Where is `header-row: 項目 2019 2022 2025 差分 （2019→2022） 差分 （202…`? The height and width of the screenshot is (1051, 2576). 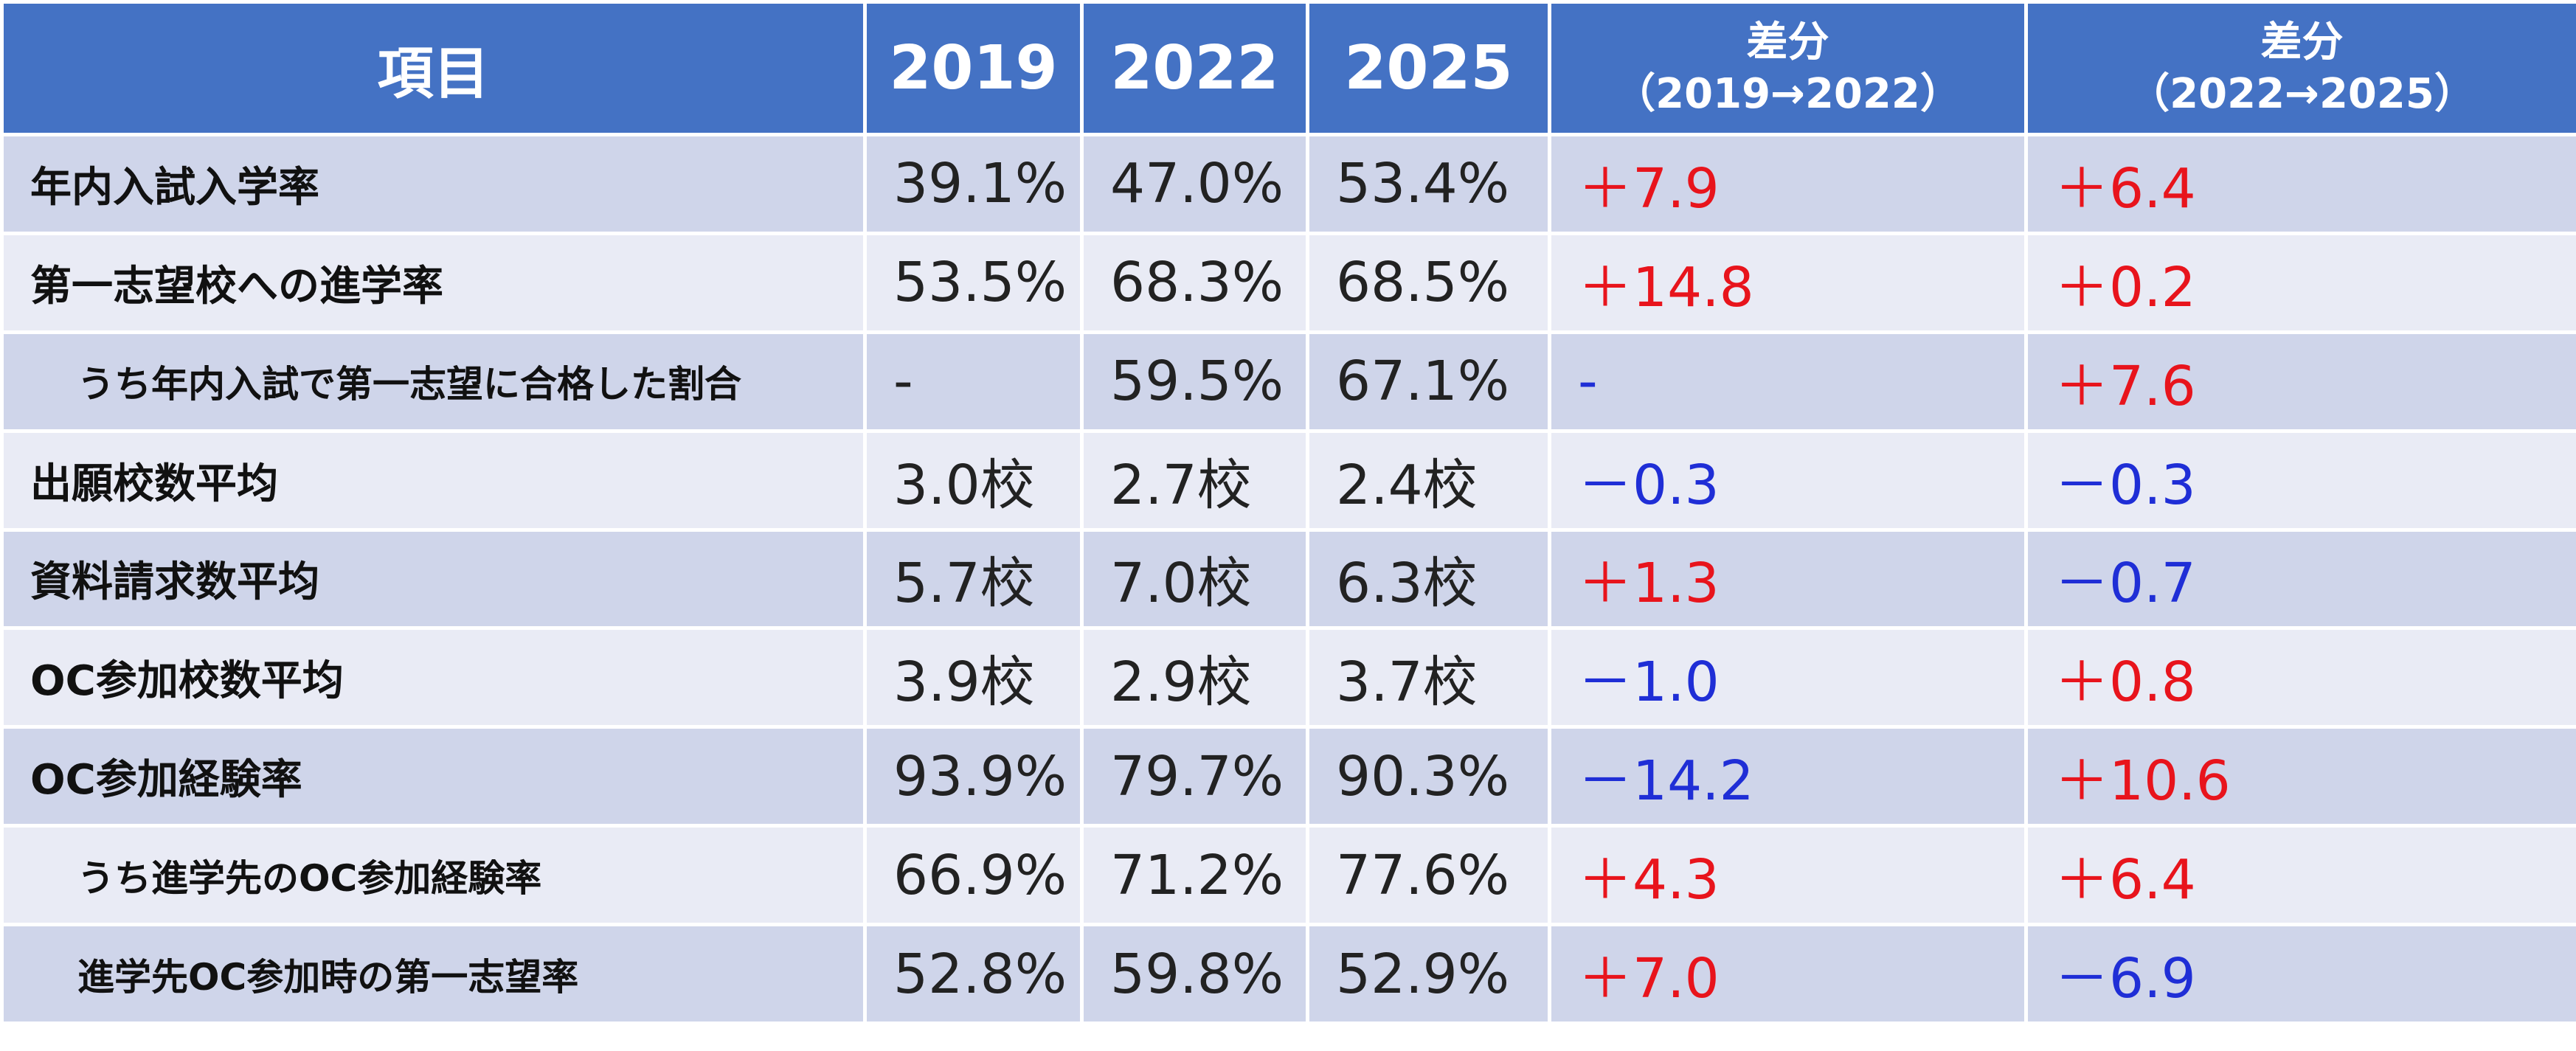
header-row: 項目 2019 2022 2025 差分 （2019→2022） 差分 （202… is located at coordinates (1288, 68).